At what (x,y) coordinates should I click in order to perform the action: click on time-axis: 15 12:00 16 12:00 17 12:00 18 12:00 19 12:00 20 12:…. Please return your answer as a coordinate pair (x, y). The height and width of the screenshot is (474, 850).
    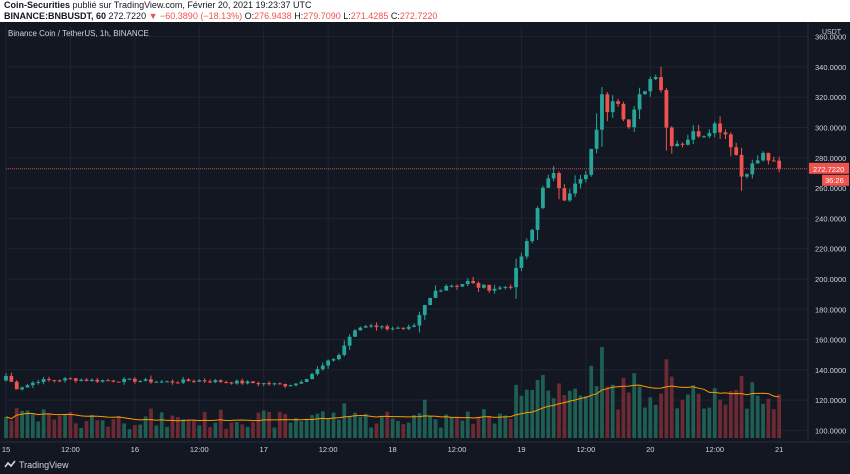
    Looking at the image, I should click on (392, 449).